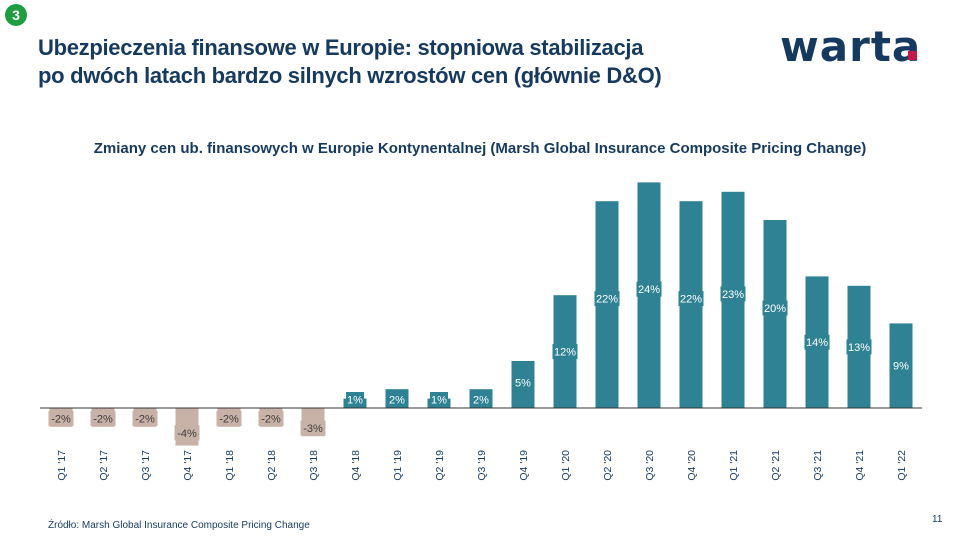 The image size is (960, 540). I want to click on x-tick-label: Q4 '21, so click(860, 465).